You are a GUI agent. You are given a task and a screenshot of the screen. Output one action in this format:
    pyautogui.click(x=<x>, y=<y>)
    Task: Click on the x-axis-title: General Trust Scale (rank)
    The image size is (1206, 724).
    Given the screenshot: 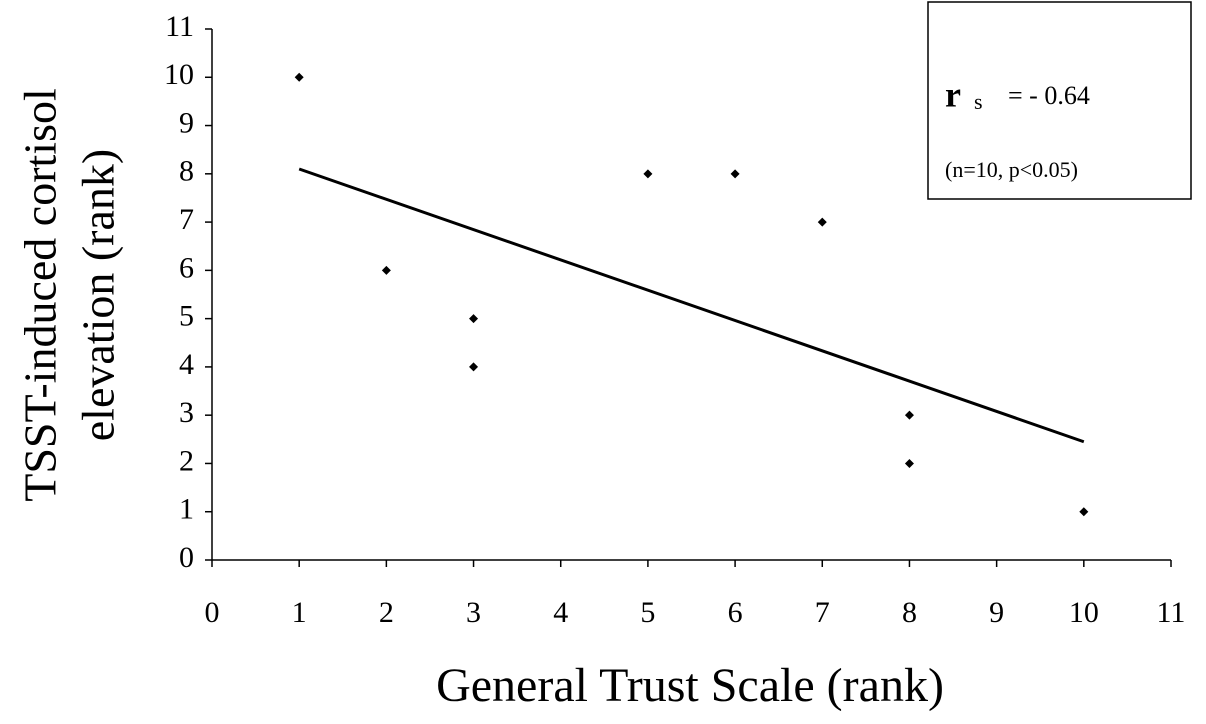 What is the action you would take?
    pyautogui.click(x=690, y=685)
    